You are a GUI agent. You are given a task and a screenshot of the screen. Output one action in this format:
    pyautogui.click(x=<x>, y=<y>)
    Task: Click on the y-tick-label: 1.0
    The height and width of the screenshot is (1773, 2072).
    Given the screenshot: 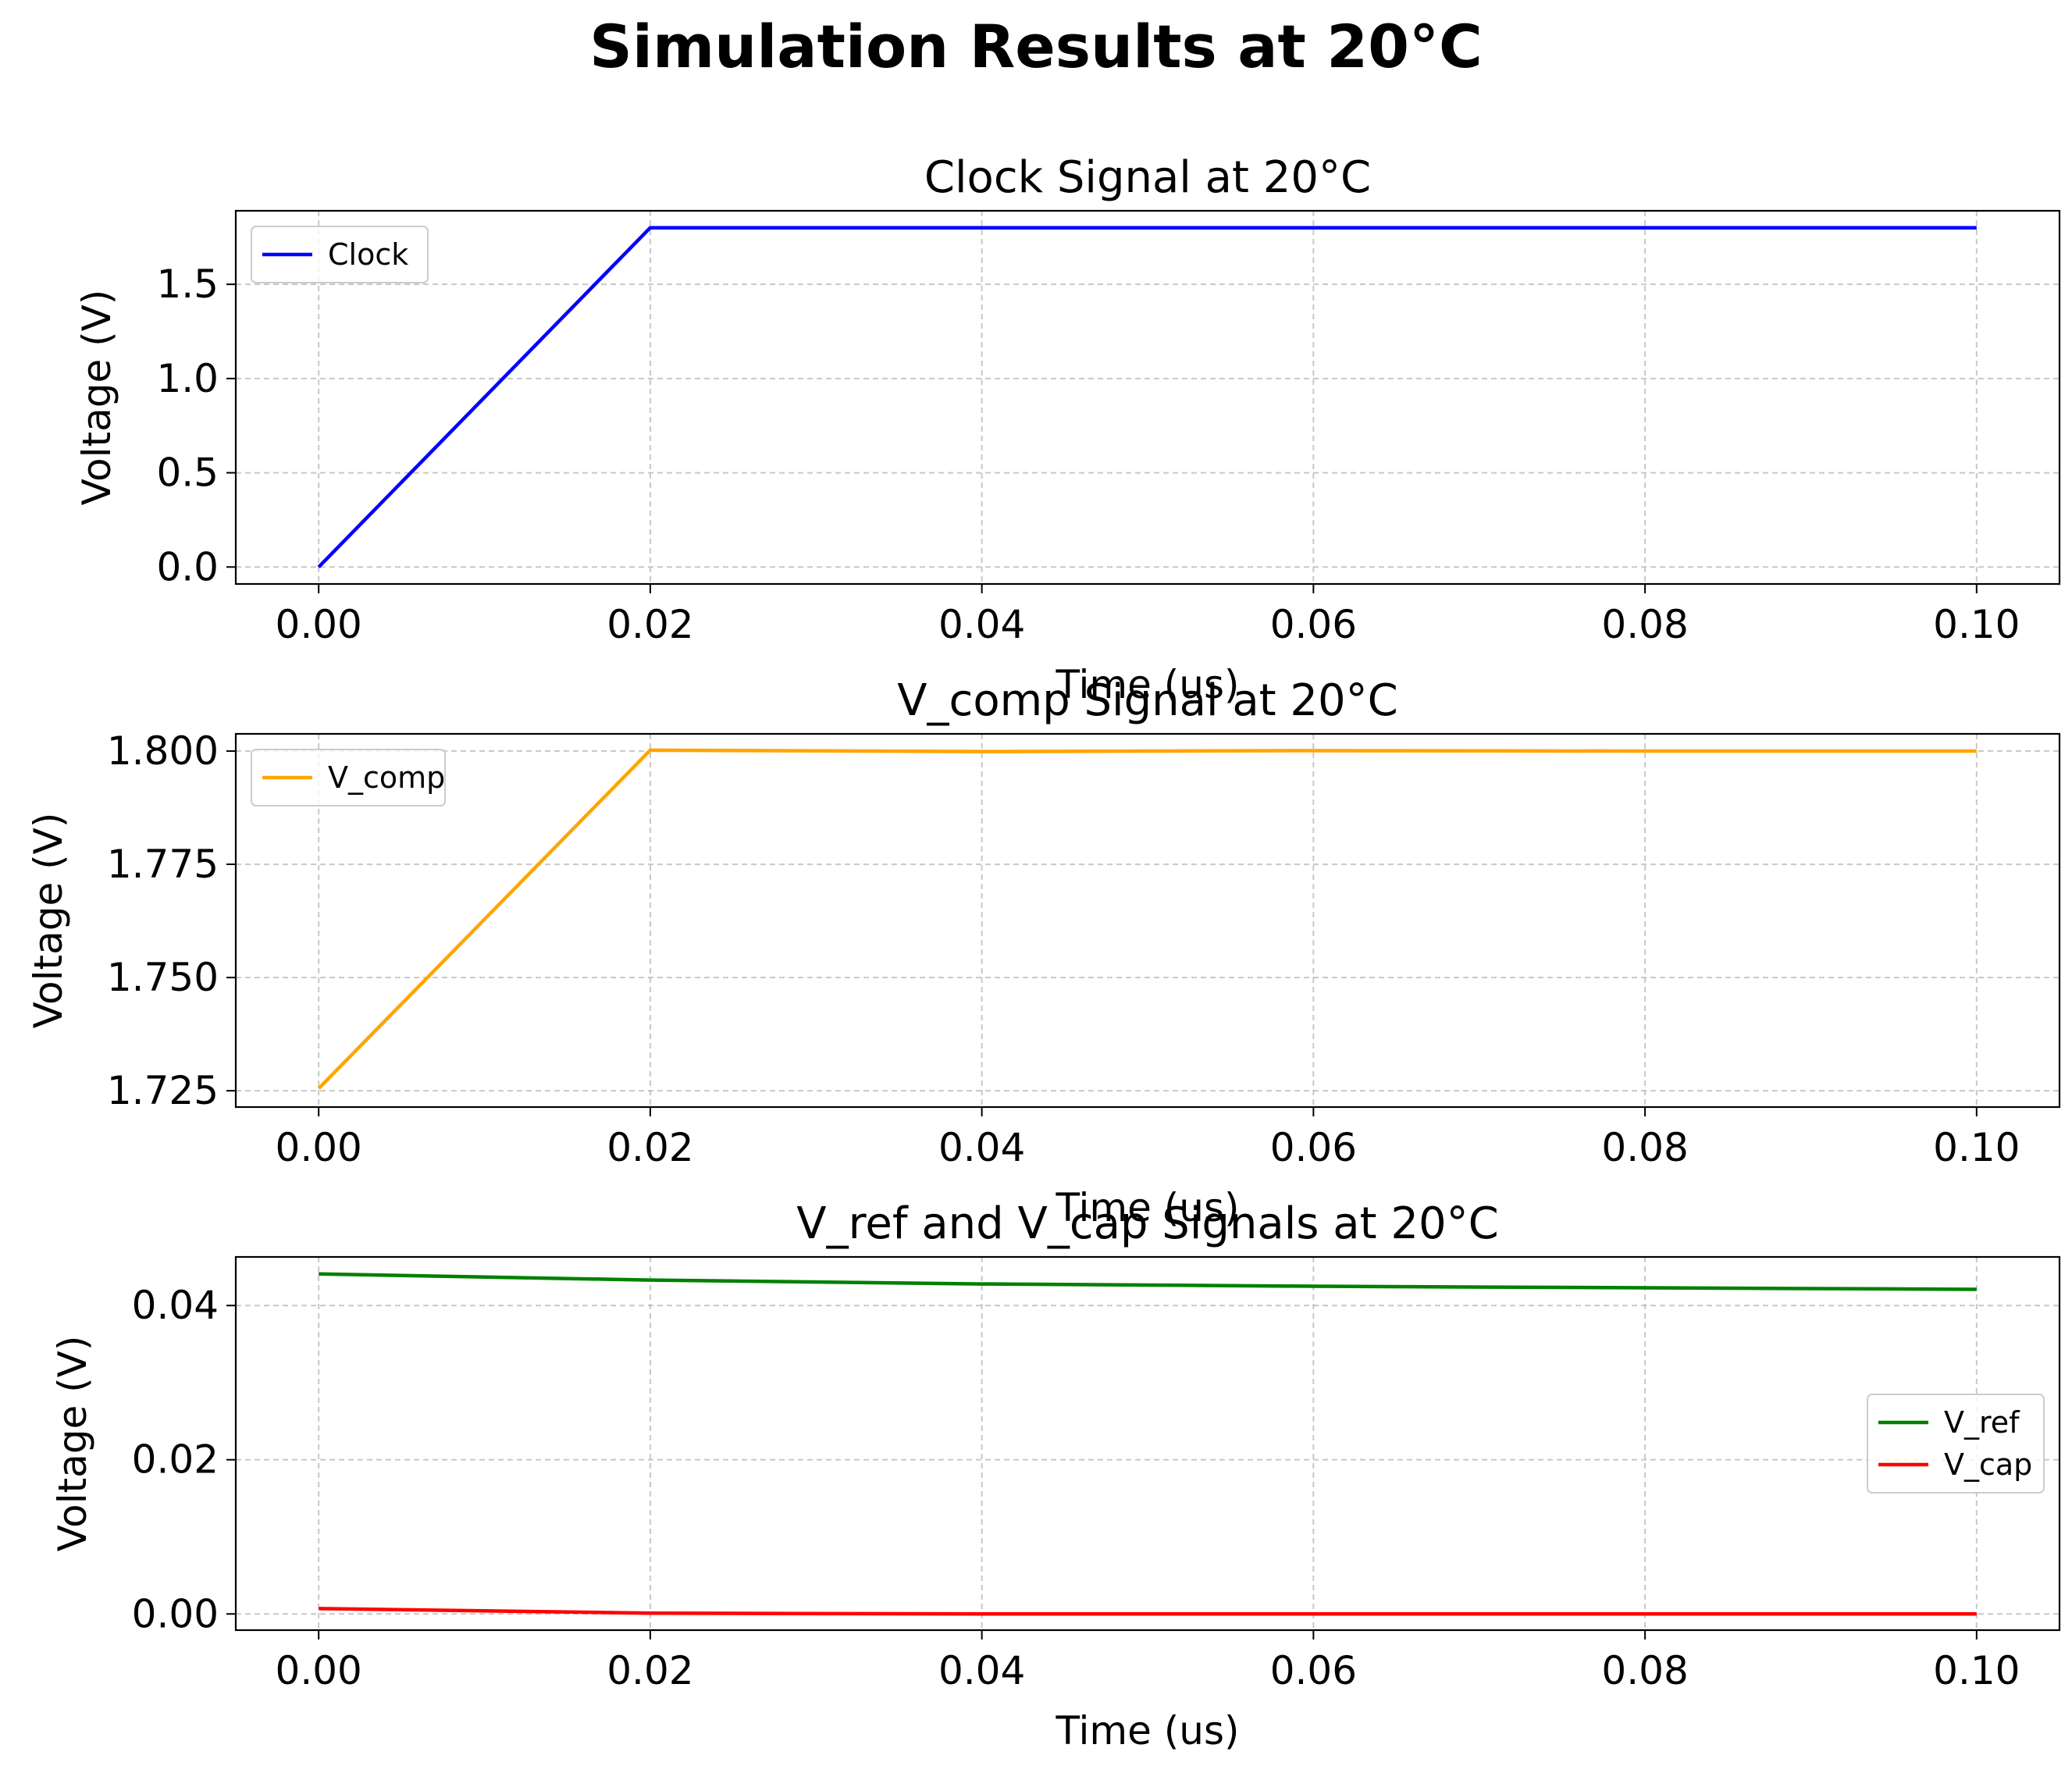 What is the action you would take?
    pyautogui.click(x=187, y=378)
    